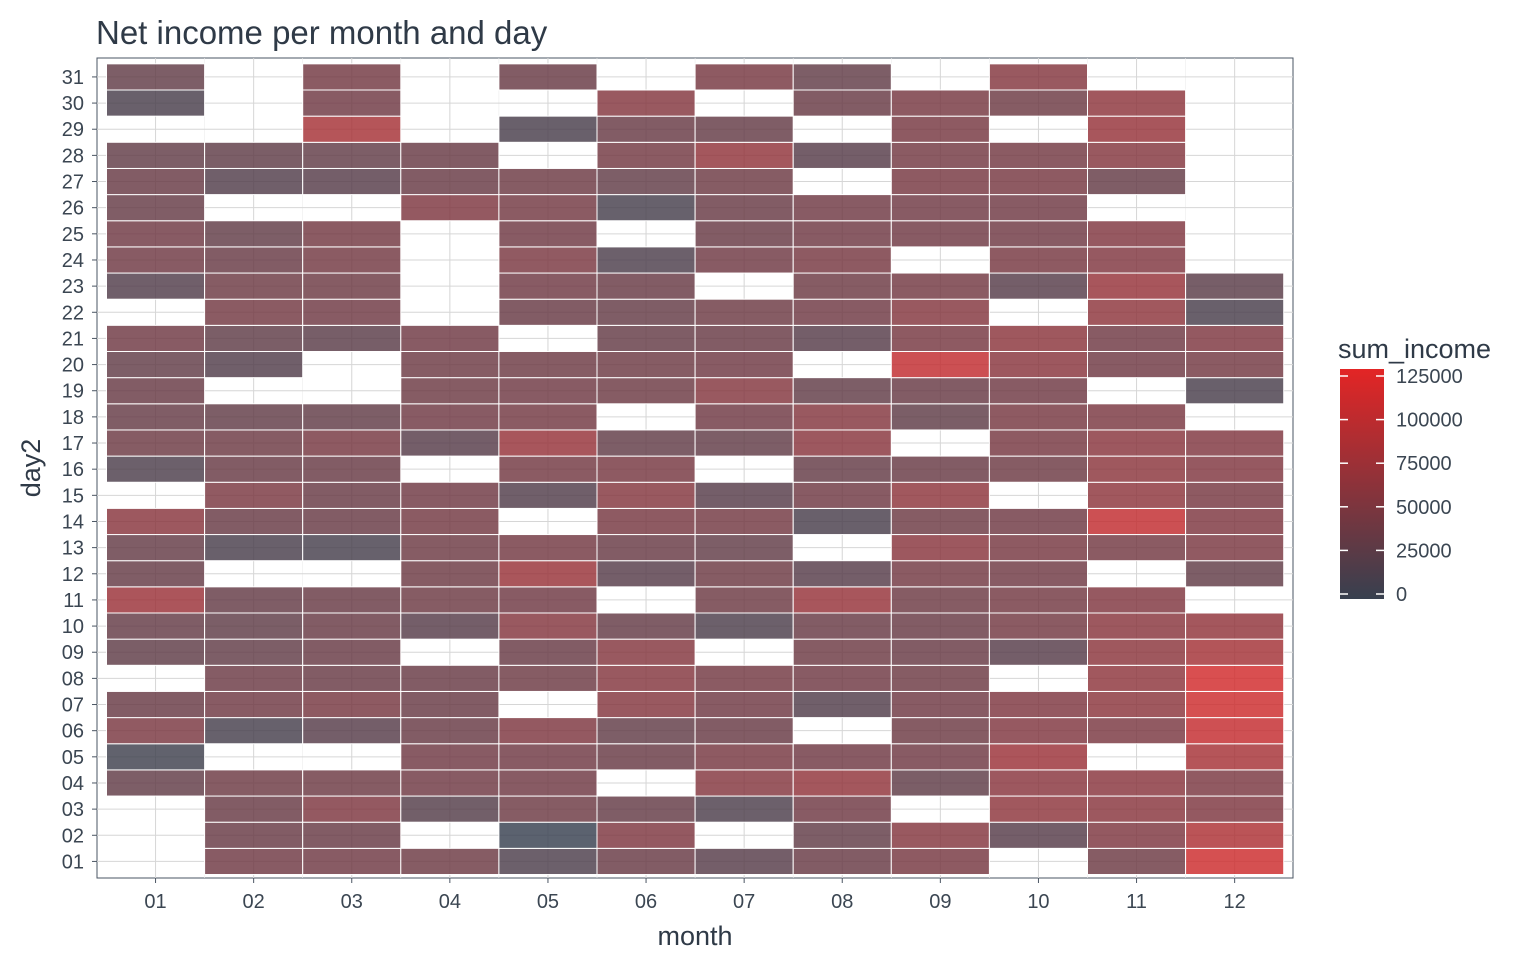  I want to click on y-tick-label: 21, so click(73, 339).